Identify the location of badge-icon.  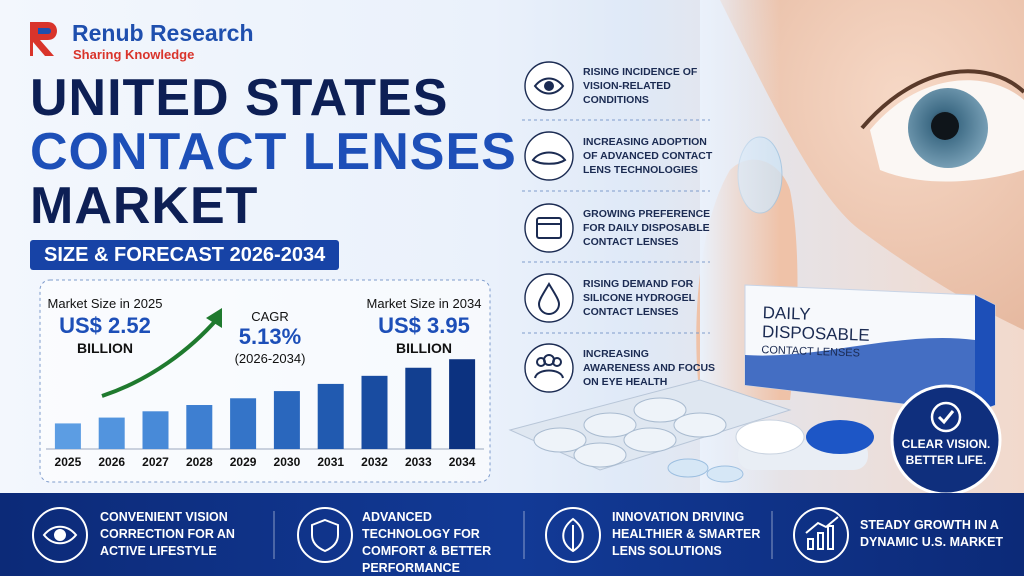
(946, 417).